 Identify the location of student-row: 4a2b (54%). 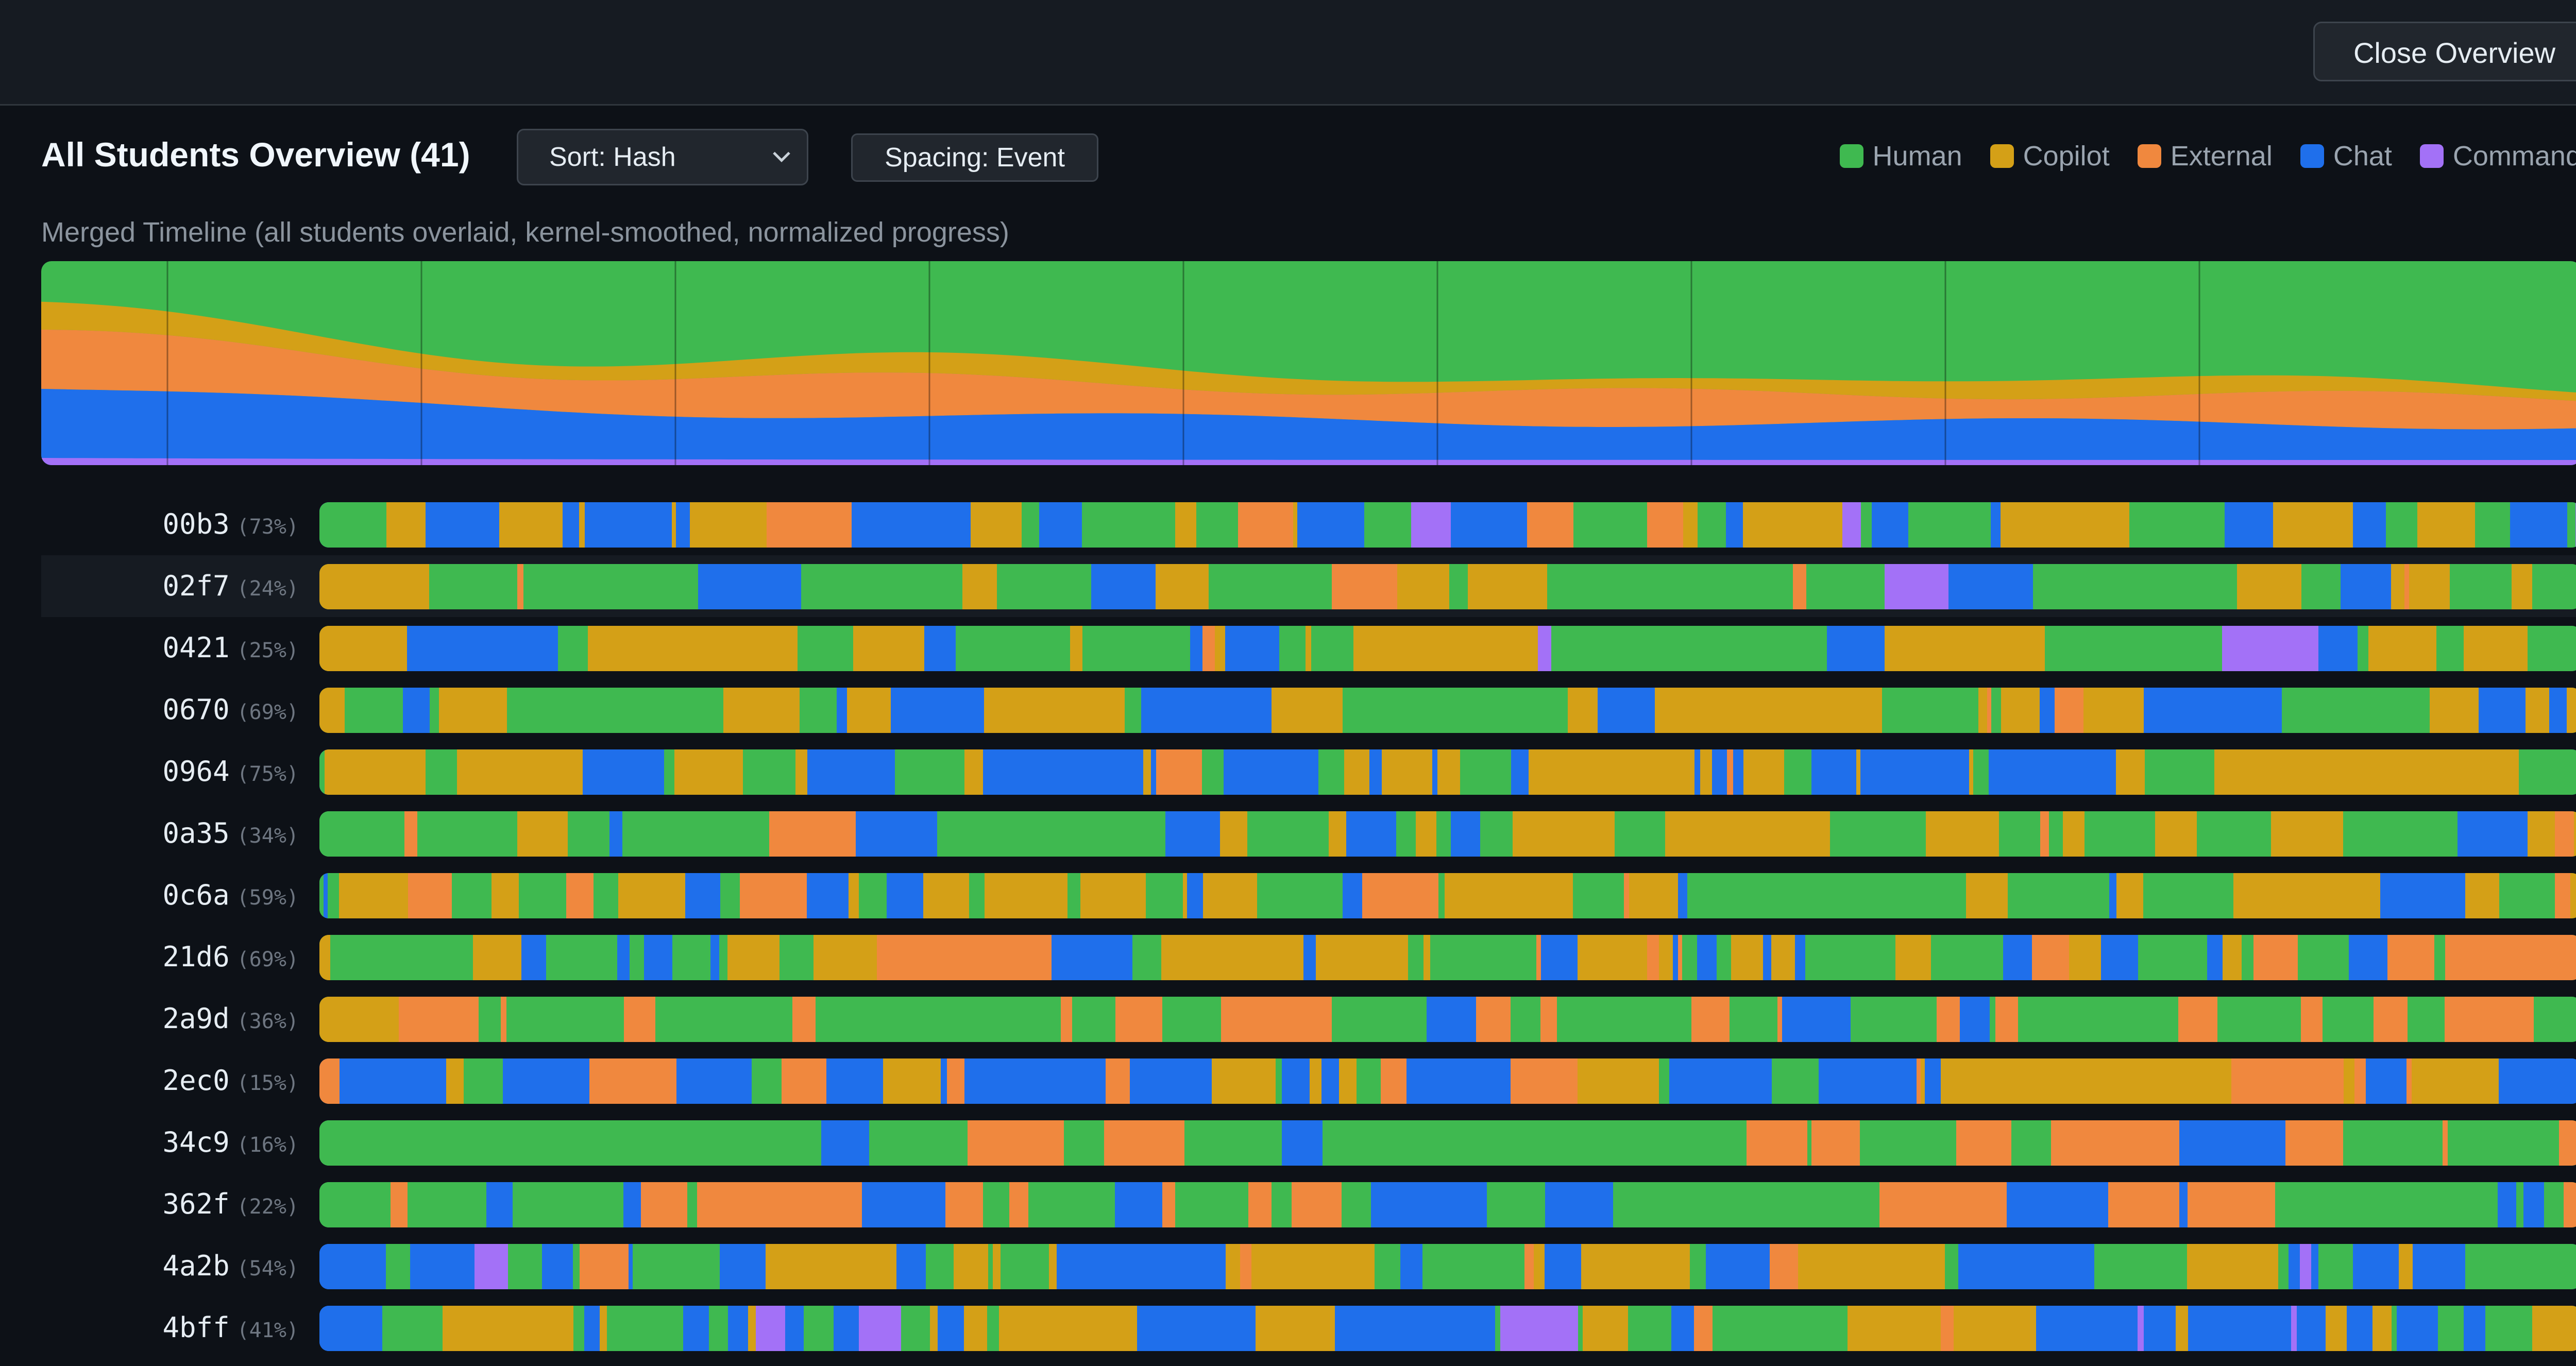
(1308, 1266).